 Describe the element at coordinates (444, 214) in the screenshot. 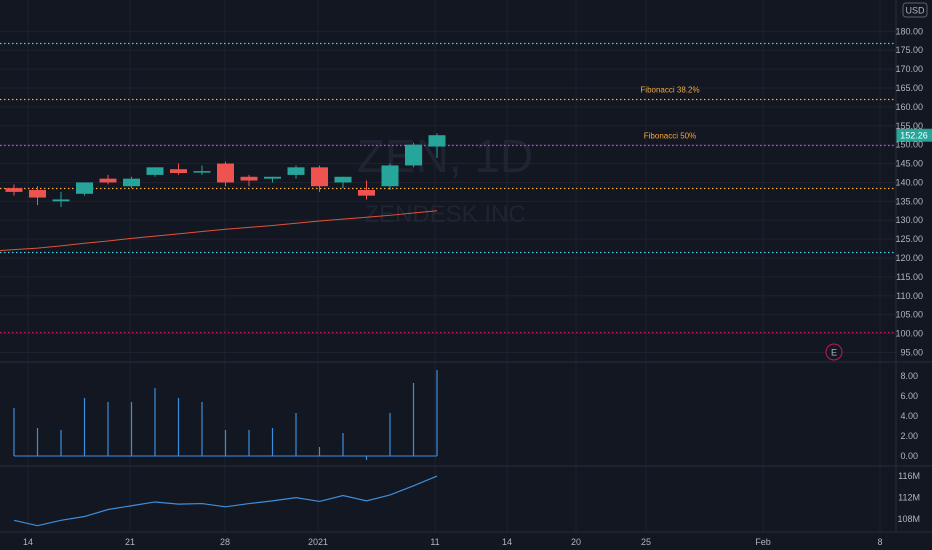

I see `watermark-name: ZENDESK INC` at that location.